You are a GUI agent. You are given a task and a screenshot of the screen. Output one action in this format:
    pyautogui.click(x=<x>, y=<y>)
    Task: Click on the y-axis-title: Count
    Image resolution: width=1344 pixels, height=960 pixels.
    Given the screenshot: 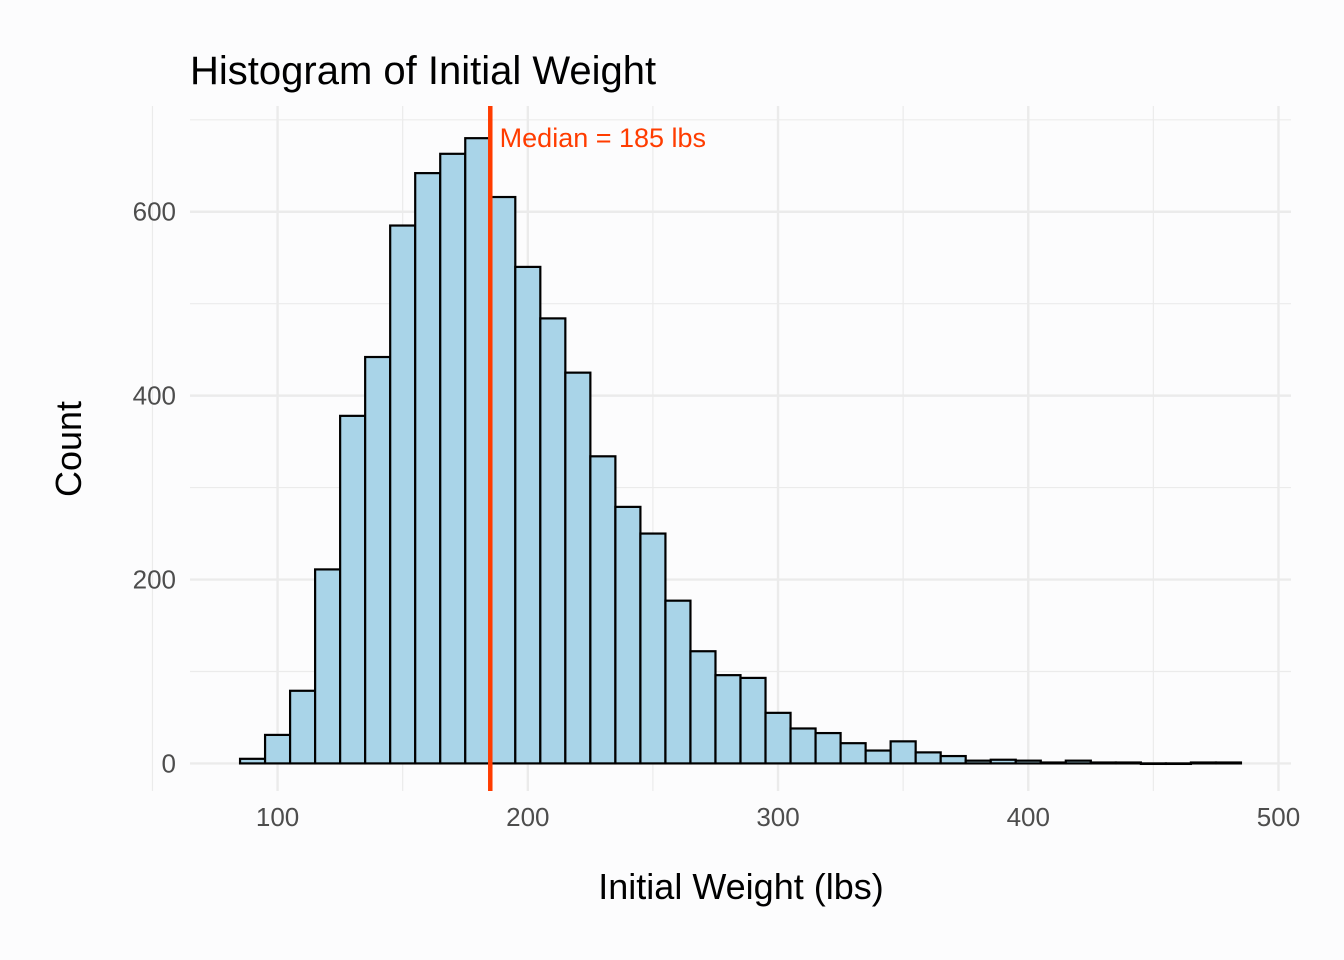 What is the action you would take?
    pyautogui.click(x=68, y=449)
    